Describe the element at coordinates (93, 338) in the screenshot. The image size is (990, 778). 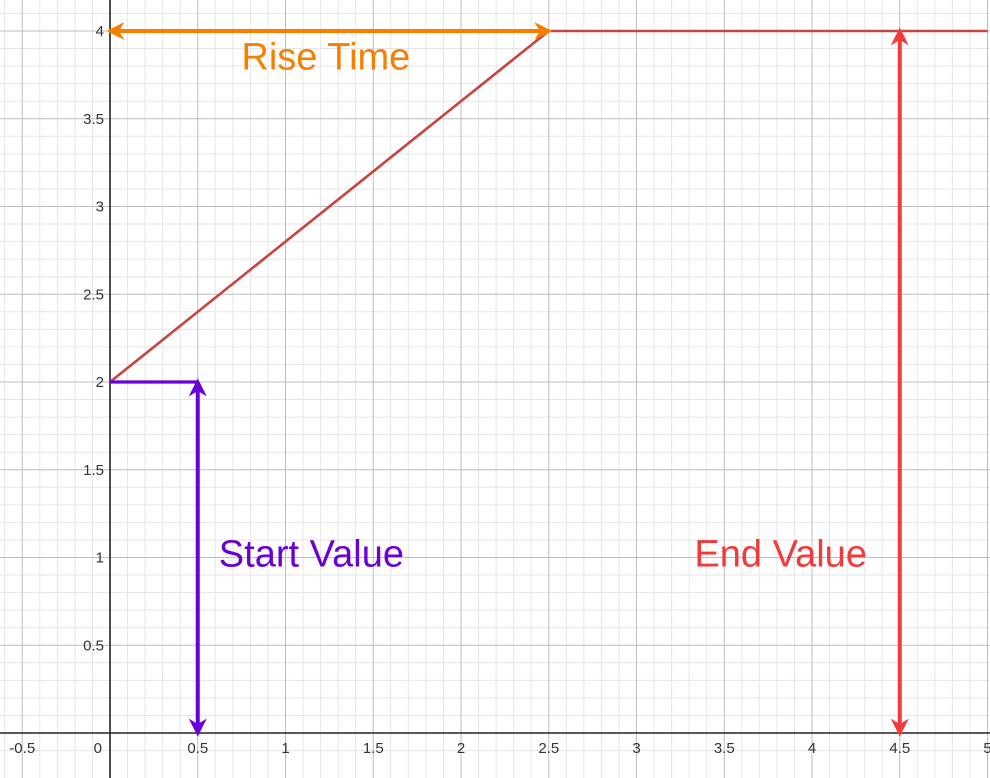
I see `y-tick-labels: 0.5 1 1.5 2 2.5 3 3.5 4` at that location.